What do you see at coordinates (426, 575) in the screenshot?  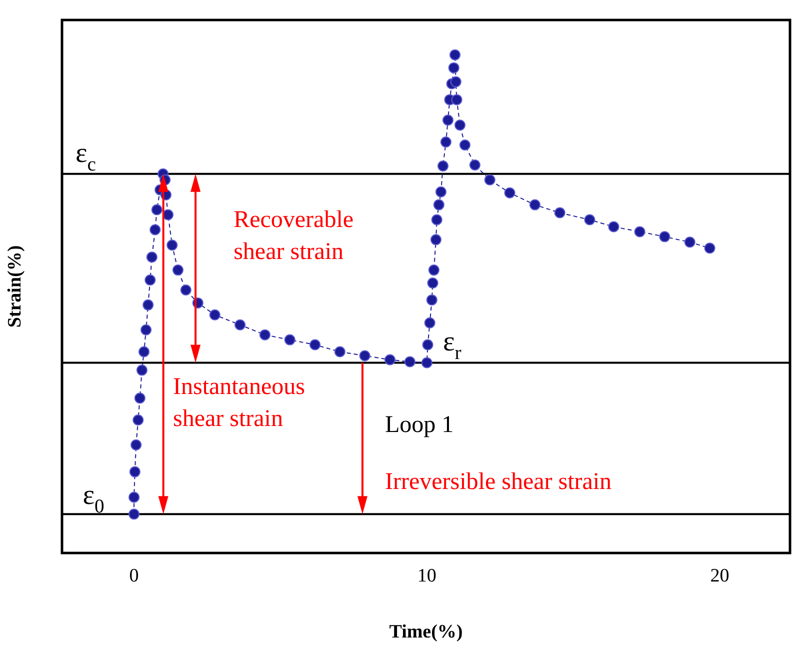 I see `x-tick-label: 10` at bounding box center [426, 575].